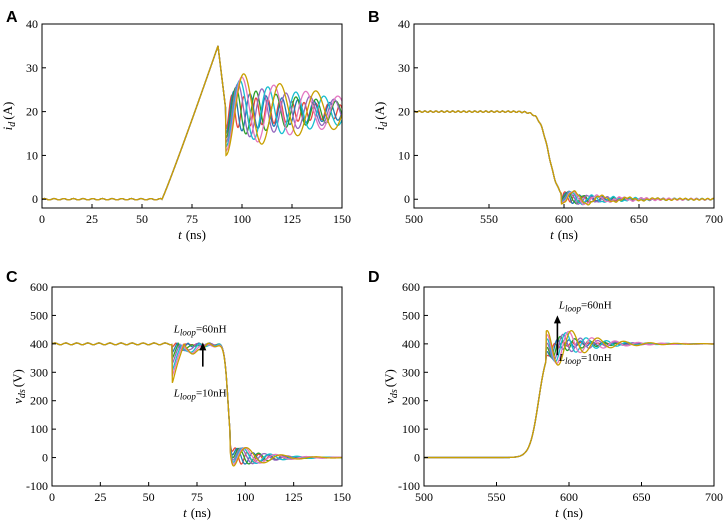  I want to click on annotation-label: Lloop=60nH, so click(585, 306).